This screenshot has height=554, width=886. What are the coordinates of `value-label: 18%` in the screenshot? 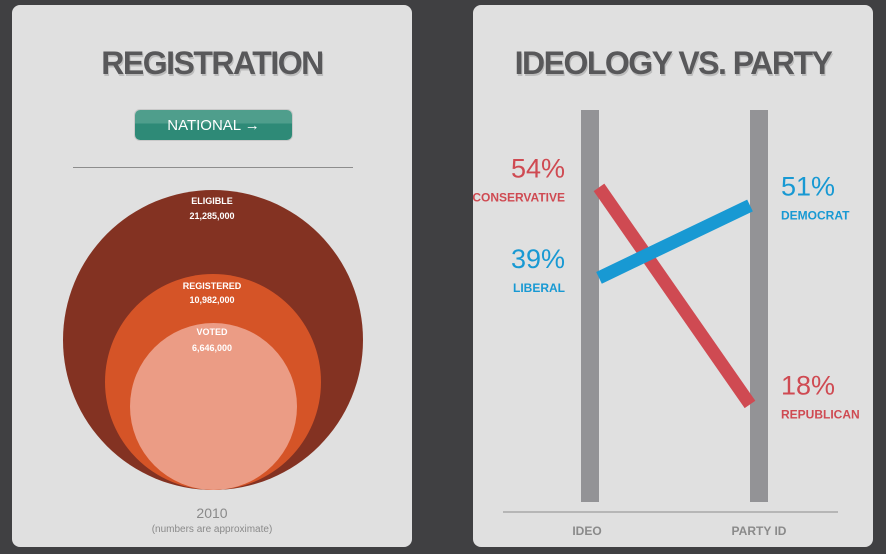 It's located at (808, 385).